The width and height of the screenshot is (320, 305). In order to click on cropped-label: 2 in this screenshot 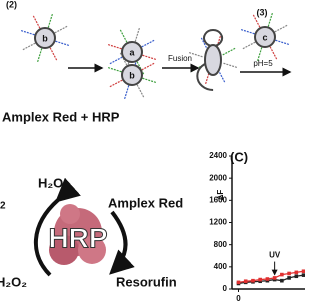, I will do `click(3, 206)`.